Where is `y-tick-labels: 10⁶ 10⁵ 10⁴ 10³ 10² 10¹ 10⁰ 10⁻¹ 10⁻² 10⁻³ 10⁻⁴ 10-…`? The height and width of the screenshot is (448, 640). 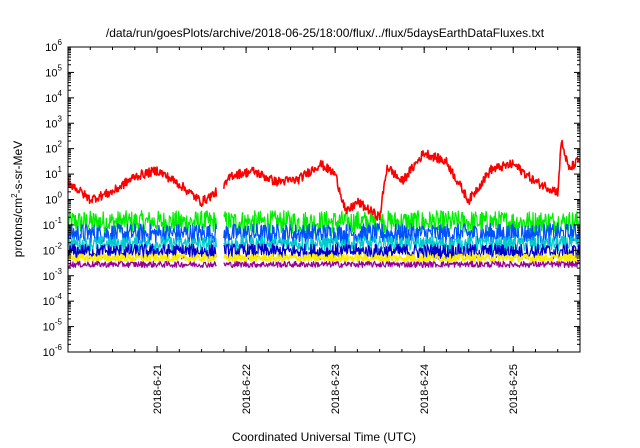 y-tick-labels: 10⁶ 10⁵ 10⁴ 10³ 10² 10¹ 10⁰ 10⁻¹ 10⁻² 10⁻³ 10⁻⁴ 10-… is located at coordinates (53, 198).